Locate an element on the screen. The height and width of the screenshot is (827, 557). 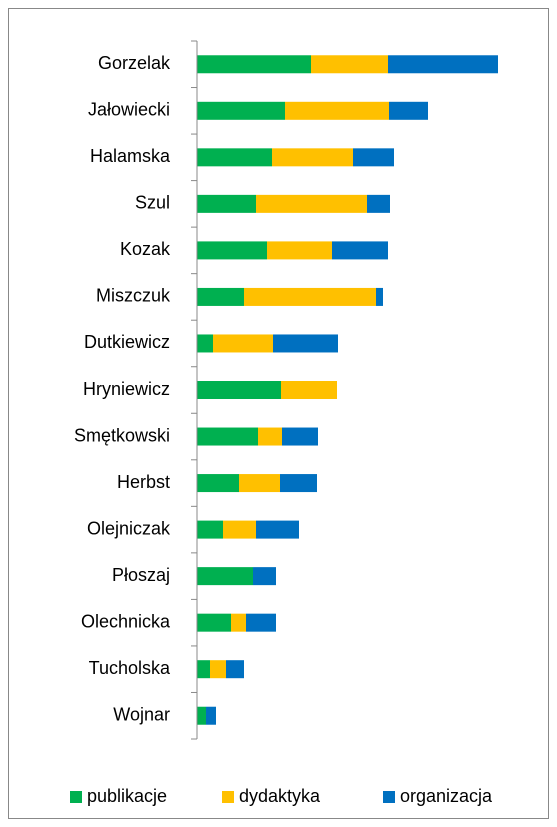
y-tick-label: Szul is located at coordinates (152, 203).